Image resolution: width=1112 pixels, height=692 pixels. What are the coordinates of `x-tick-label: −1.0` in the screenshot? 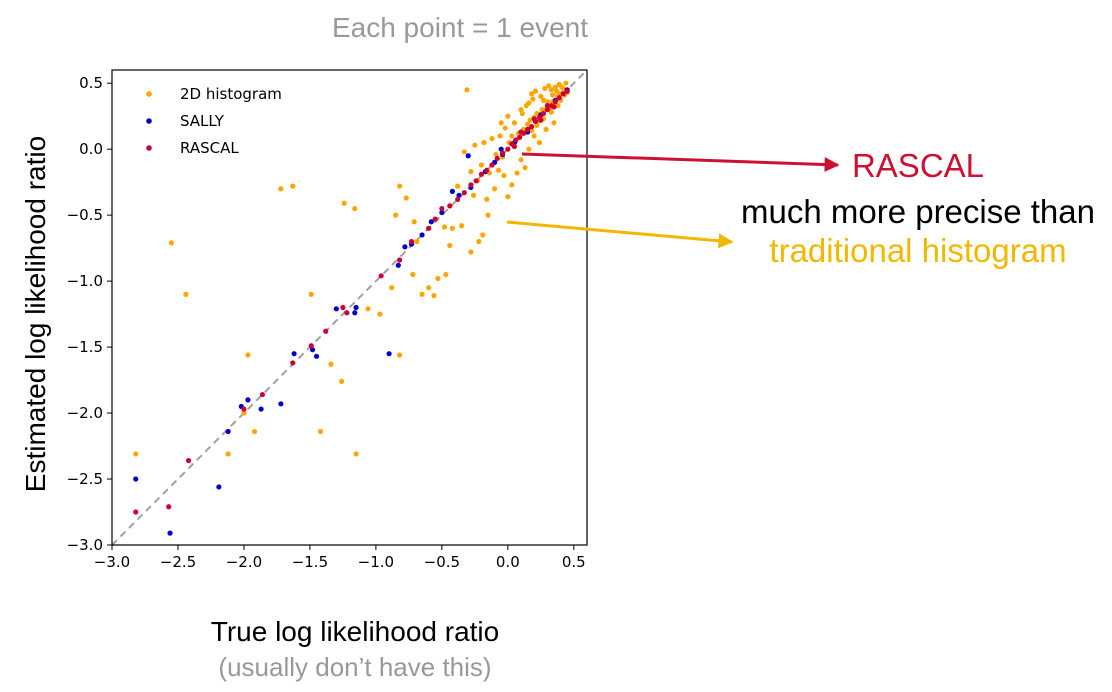 It's located at (376, 562).